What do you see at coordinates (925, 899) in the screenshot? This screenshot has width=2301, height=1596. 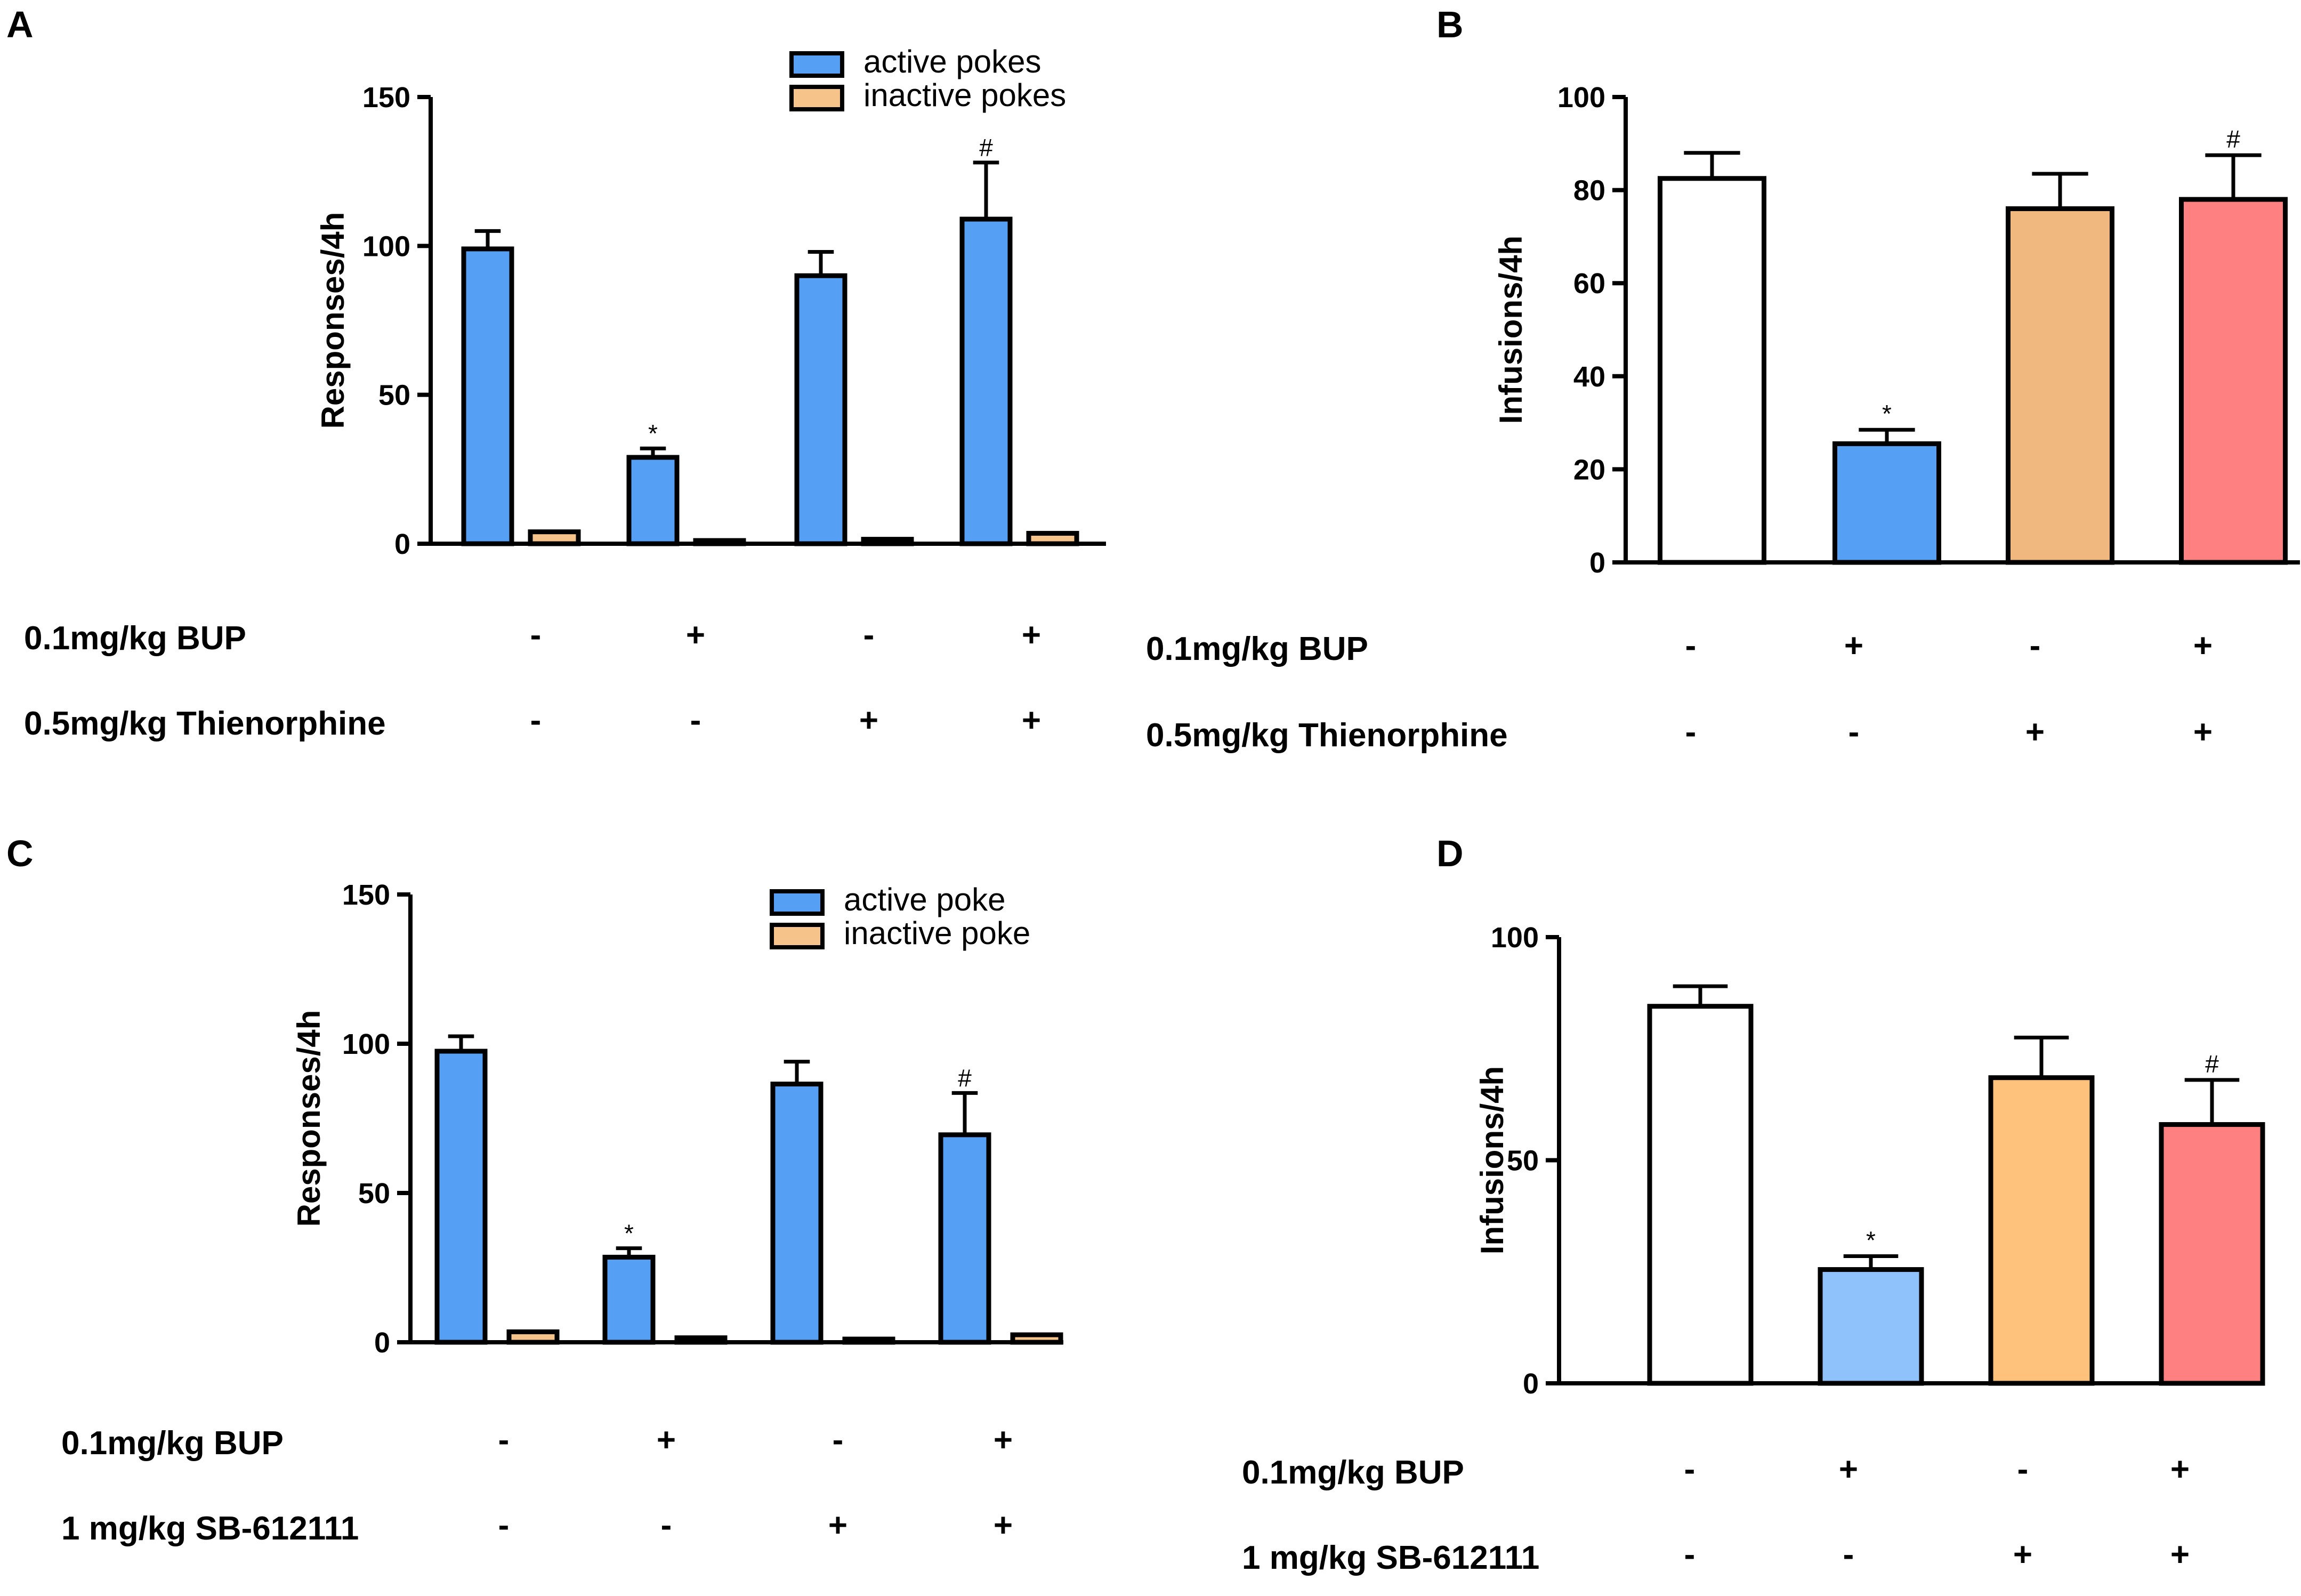 I see `legend-label: active poke` at bounding box center [925, 899].